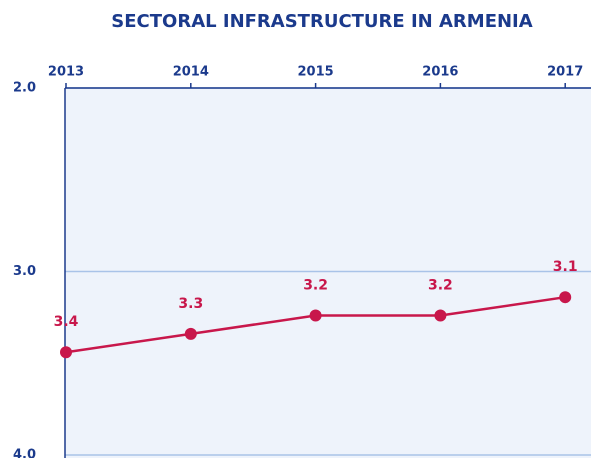  What do you see at coordinates (565, 72) in the screenshot?
I see `x-tick-label: 2017` at bounding box center [565, 72].